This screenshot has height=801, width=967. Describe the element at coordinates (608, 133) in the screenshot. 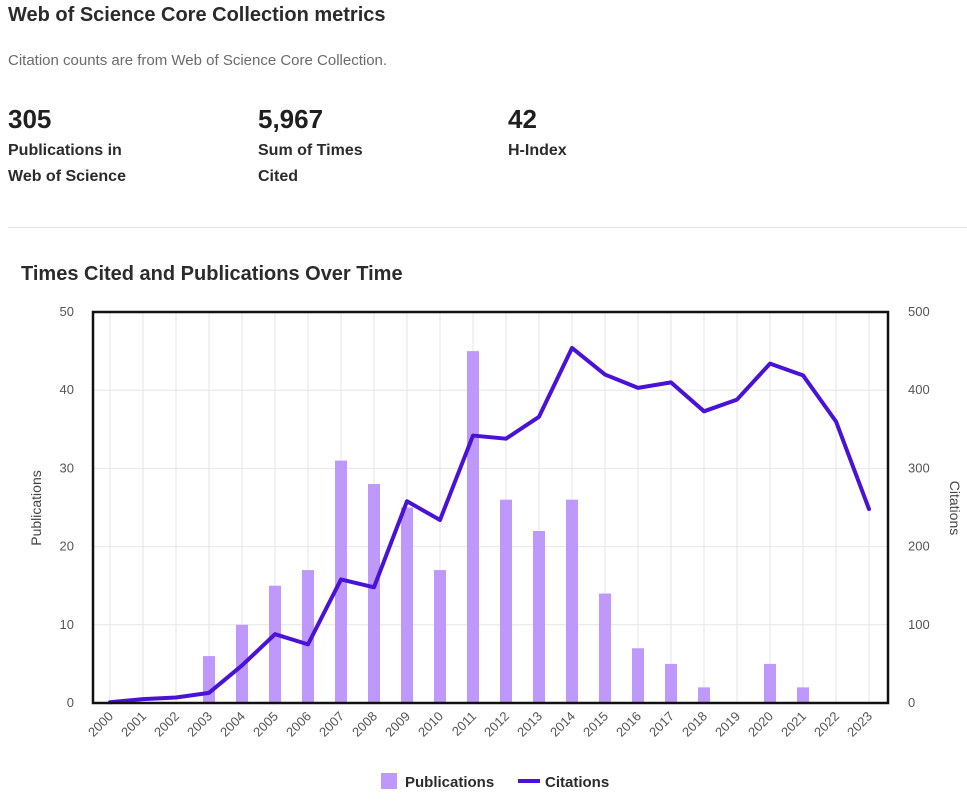

I see `metric-h-index: 42 H-Index` at that location.